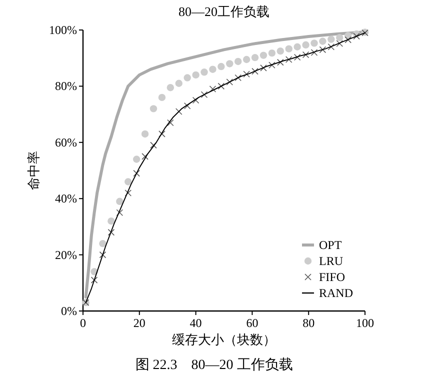  What do you see at coordinates (83, 323) in the screenshot?
I see `x-tick-label: 0` at bounding box center [83, 323].